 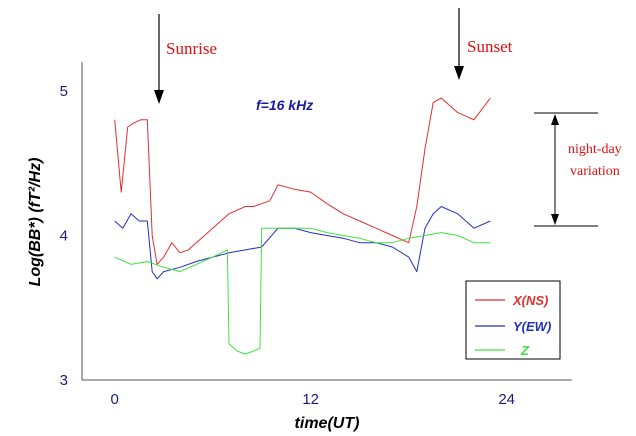 What do you see at coordinates (35, 222) in the screenshot?
I see `y-axis-label: Log(BB*) (fT²/Hz)` at bounding box center [35, 222].